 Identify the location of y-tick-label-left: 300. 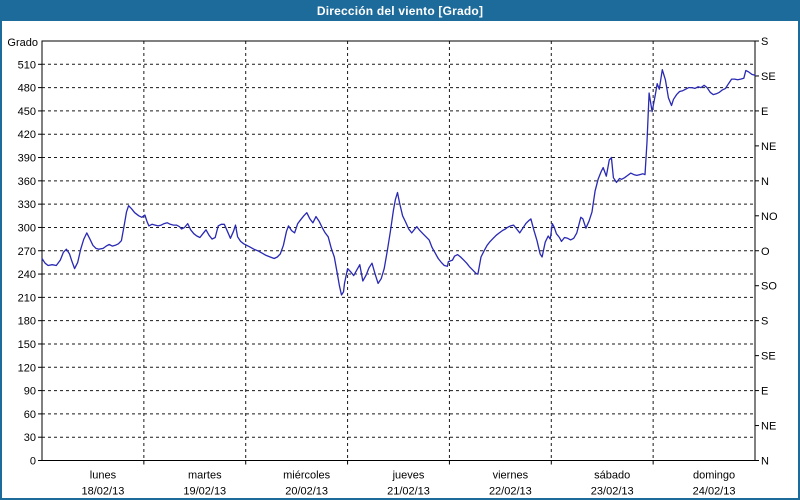
(27, 228).